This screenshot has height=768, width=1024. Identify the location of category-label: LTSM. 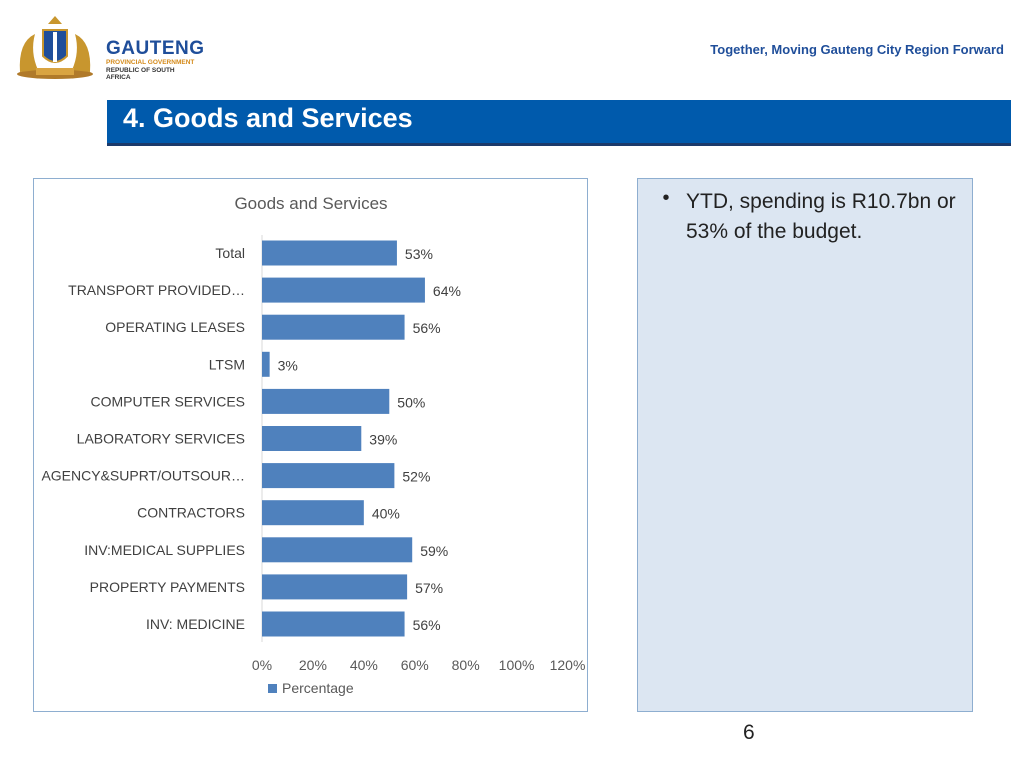
(227, 364).